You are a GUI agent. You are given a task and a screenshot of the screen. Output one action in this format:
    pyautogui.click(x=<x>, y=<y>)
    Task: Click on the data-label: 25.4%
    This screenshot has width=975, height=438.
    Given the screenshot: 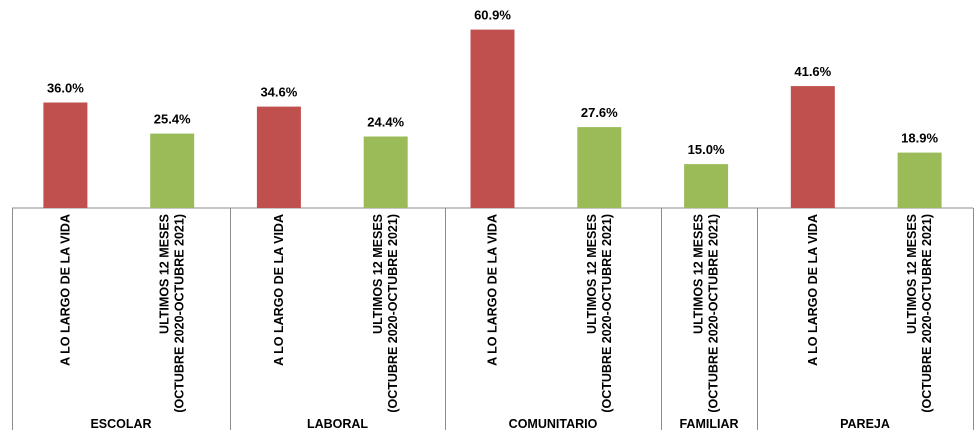 What is the action you would take?
    pyautogui.click(x=172, y=119)
    